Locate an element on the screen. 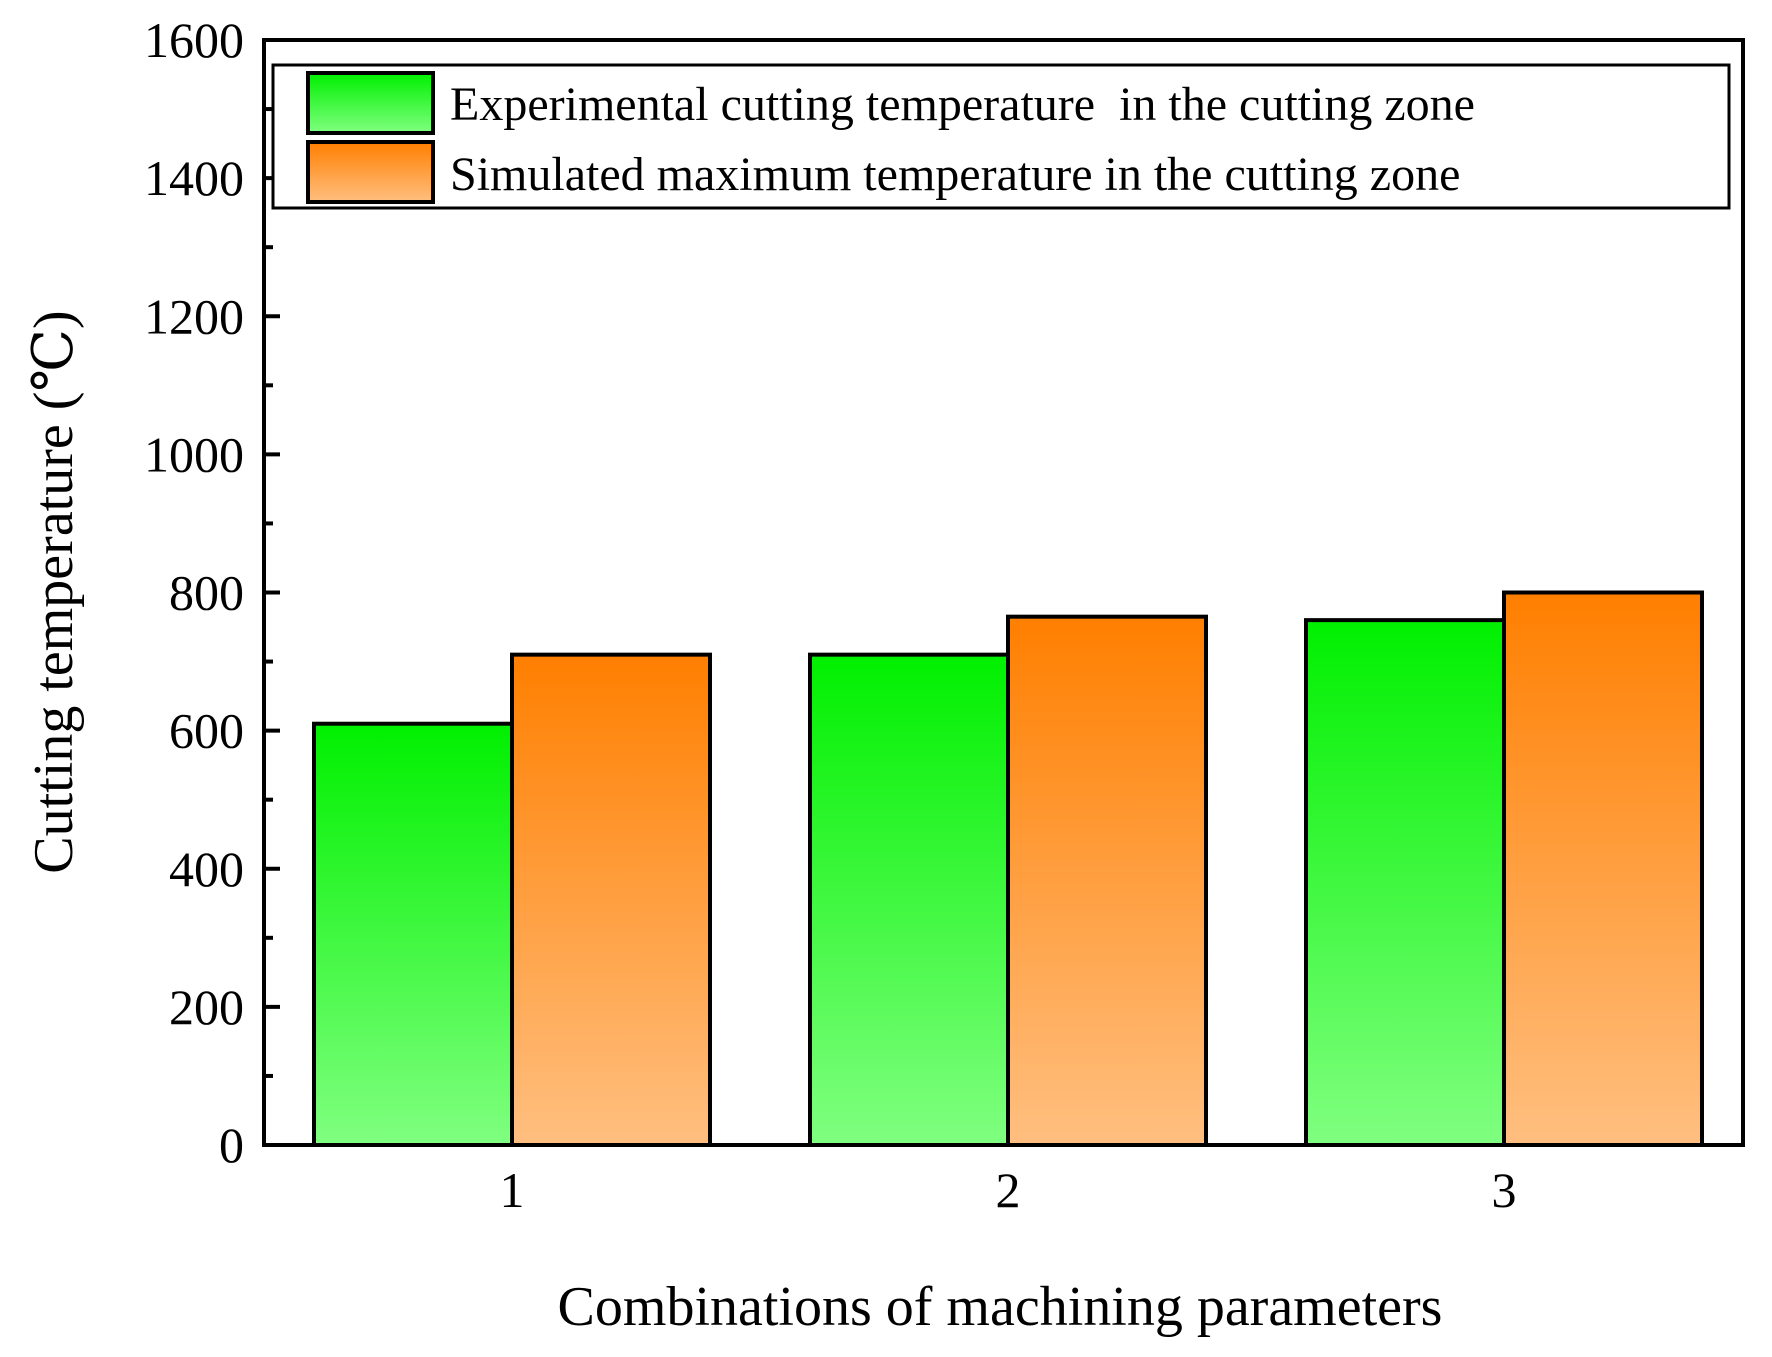 This screenshot has height=1357, width=1772. y-tick-label-200: 200 is located at coordinates (206, 1007).